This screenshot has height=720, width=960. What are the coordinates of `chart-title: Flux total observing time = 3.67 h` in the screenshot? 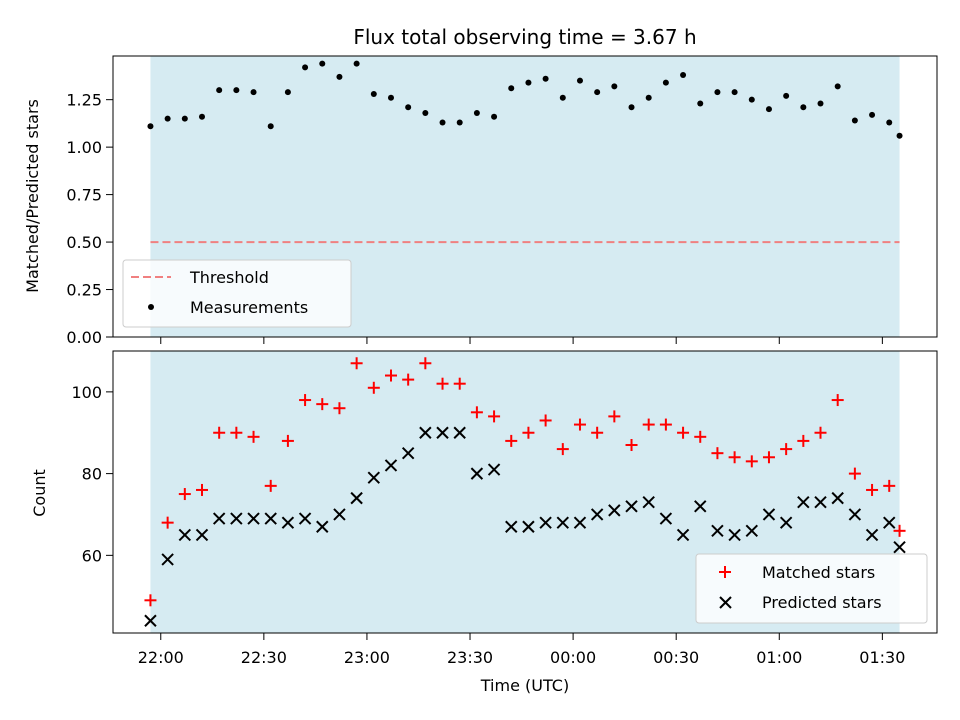 It's located at (524, 37).